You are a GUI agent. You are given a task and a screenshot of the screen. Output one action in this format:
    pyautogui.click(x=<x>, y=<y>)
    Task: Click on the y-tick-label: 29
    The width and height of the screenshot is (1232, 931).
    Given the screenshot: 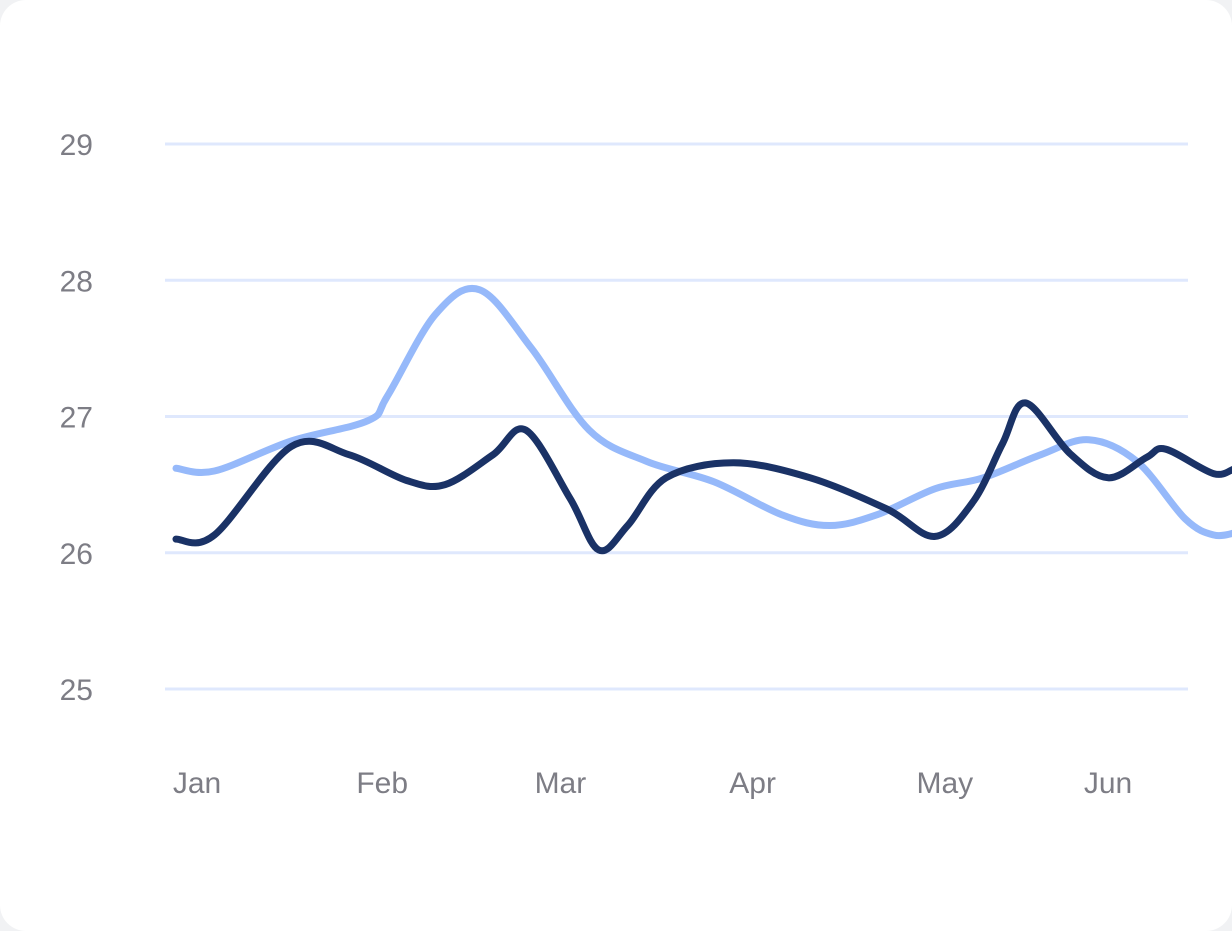 What is the action you would take?
    pyautogui.click(x=76, y=145)
    